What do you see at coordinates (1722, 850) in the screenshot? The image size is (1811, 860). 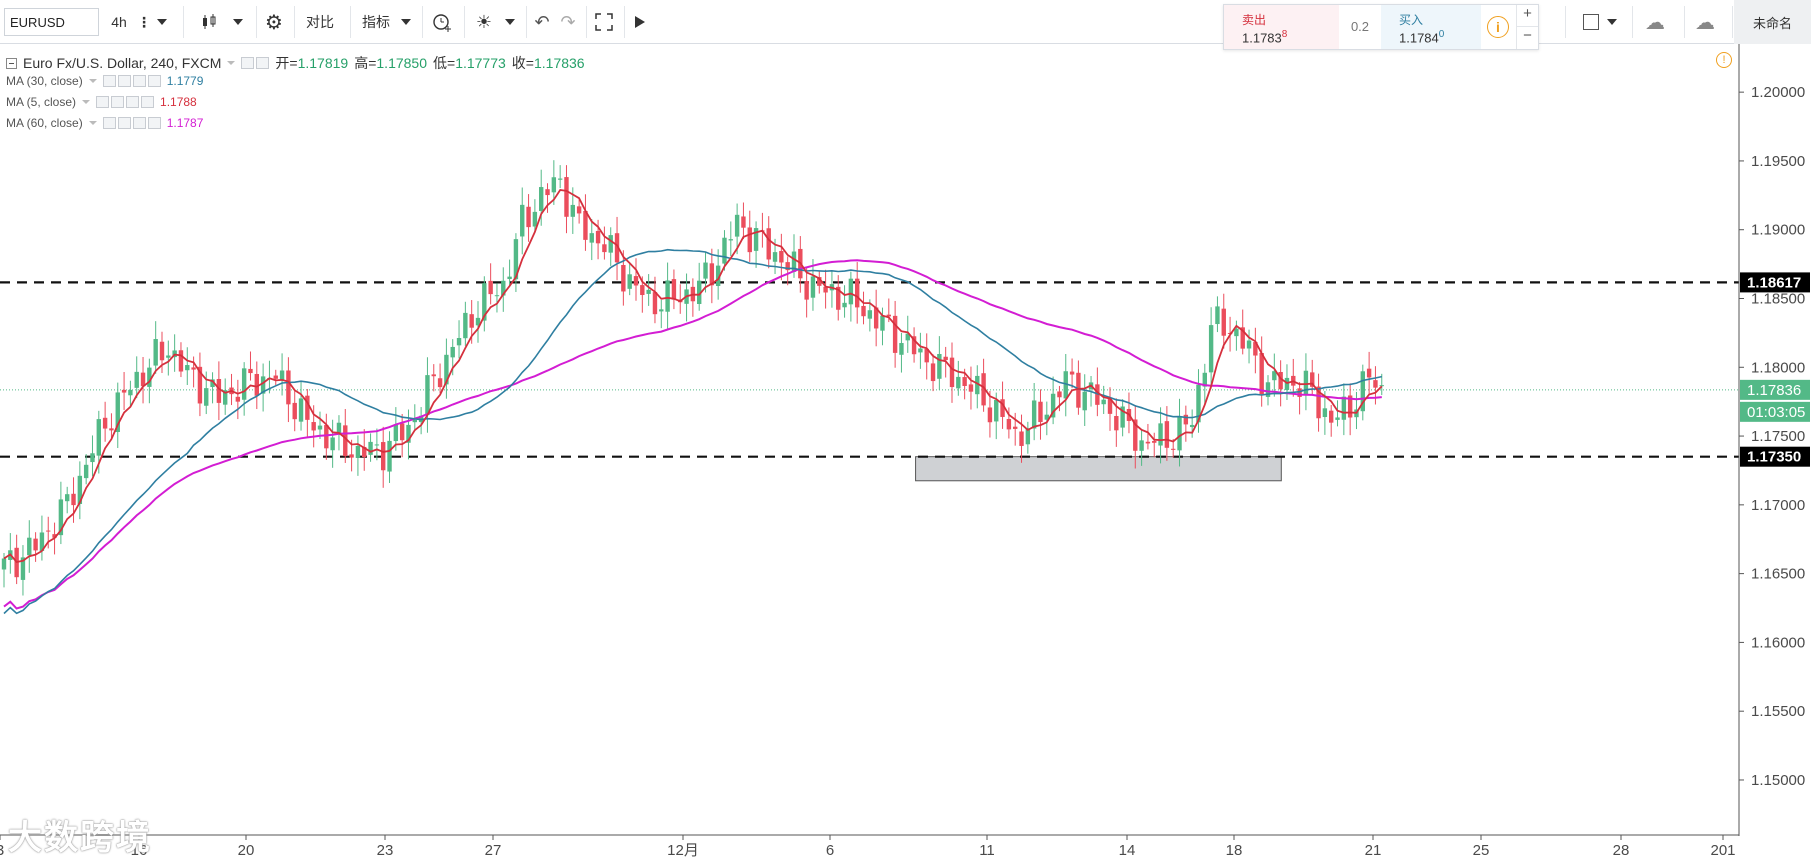 I see `x-tick-label: 201` at bounding box center [1722, 850].